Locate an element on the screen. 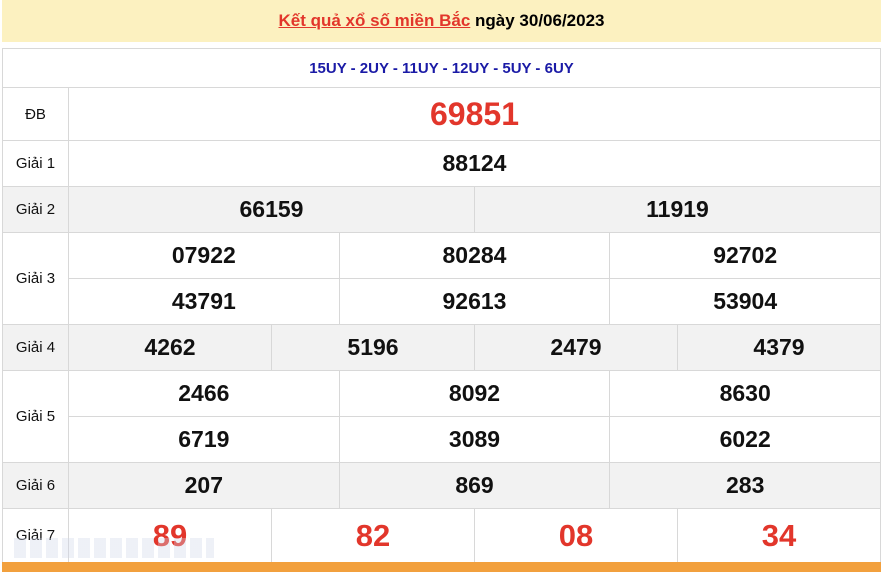 The width and height of the screenshot is (883, 572). prize-number: 08 is located at coordinates (575, 535).